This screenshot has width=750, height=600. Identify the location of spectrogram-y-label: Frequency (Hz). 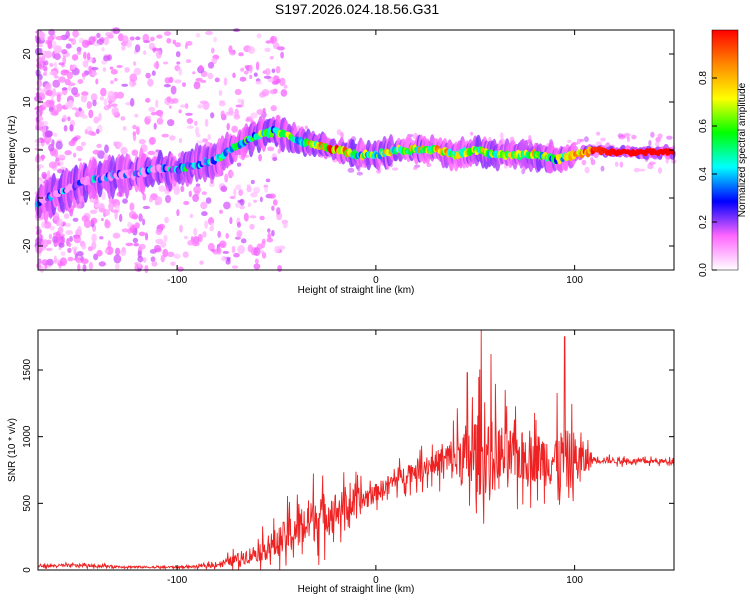
(12, 150).